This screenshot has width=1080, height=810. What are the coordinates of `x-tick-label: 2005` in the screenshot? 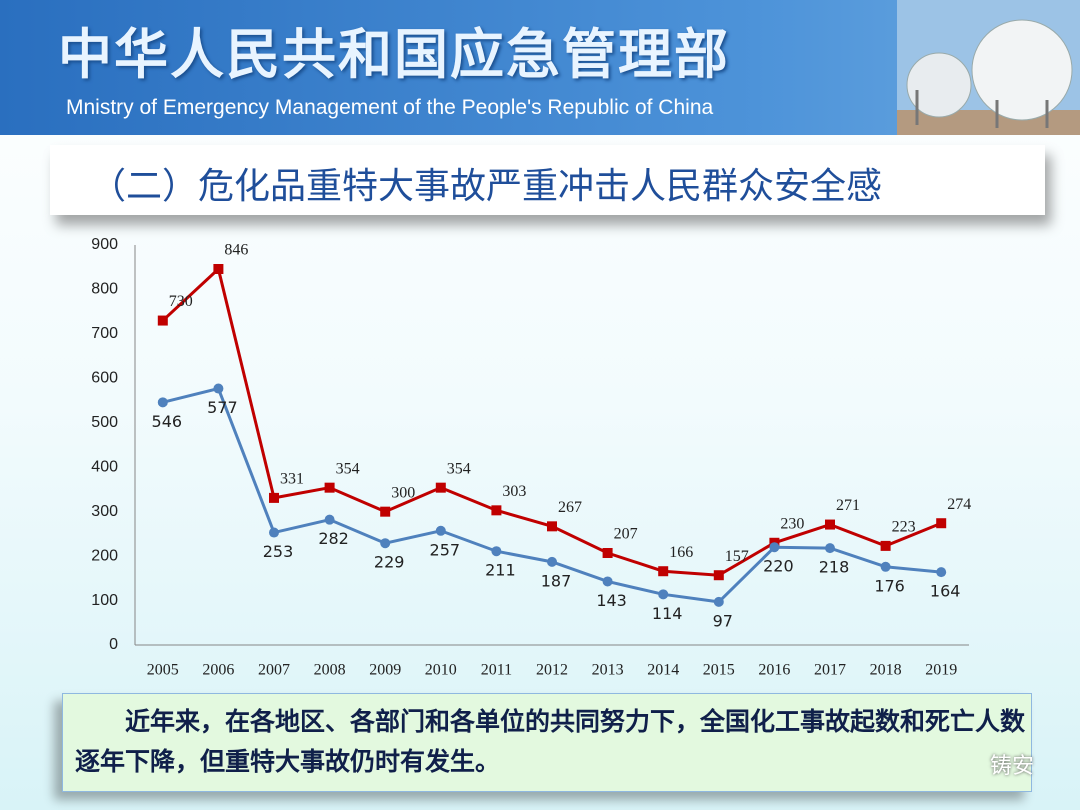 It's located at (163, 670).